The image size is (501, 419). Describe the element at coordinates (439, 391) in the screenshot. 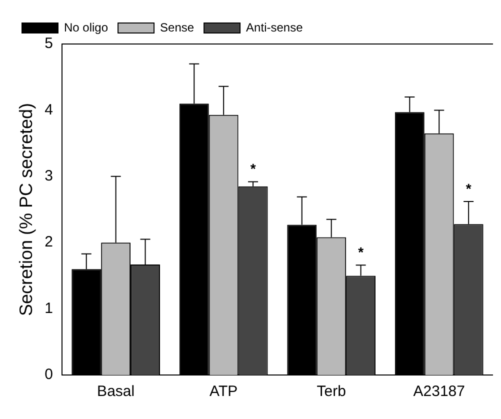

I see `x-tick-label: A23187` at that location.